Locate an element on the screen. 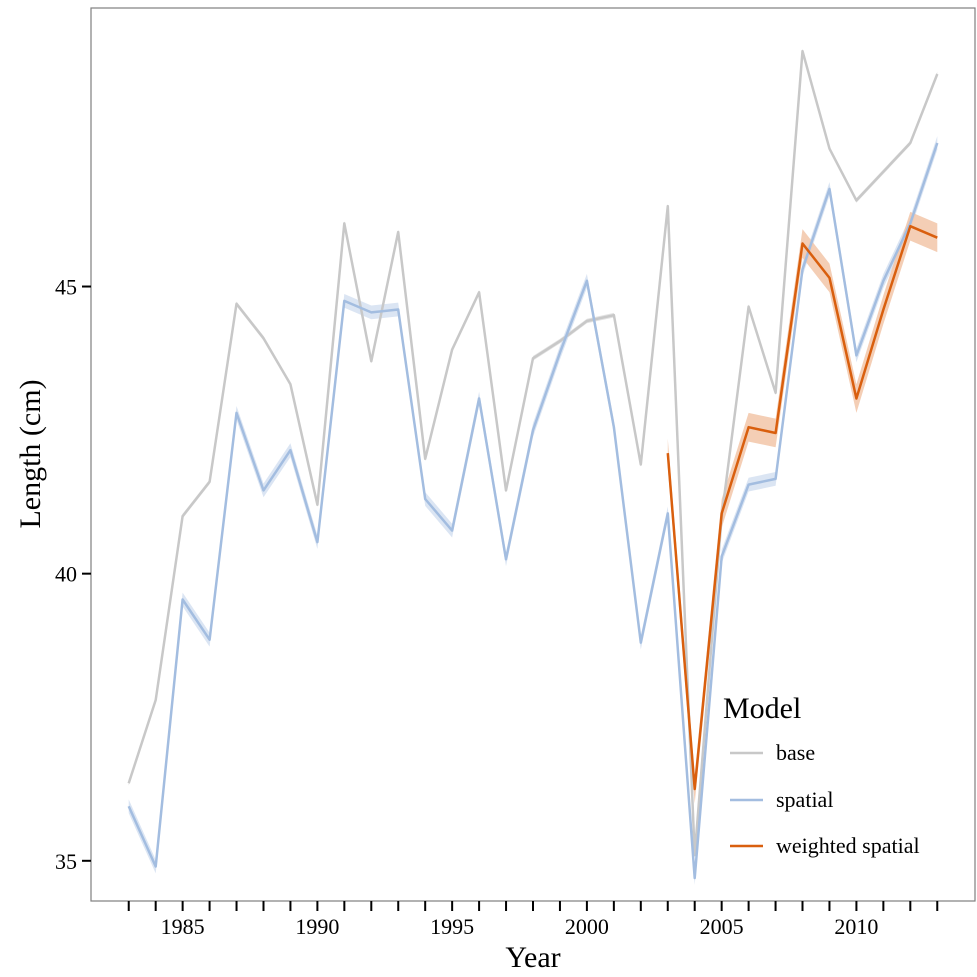 This screenshot has height=977, width=977. x-tick-label-2010: 2010 is located at coordinates (856, 926).